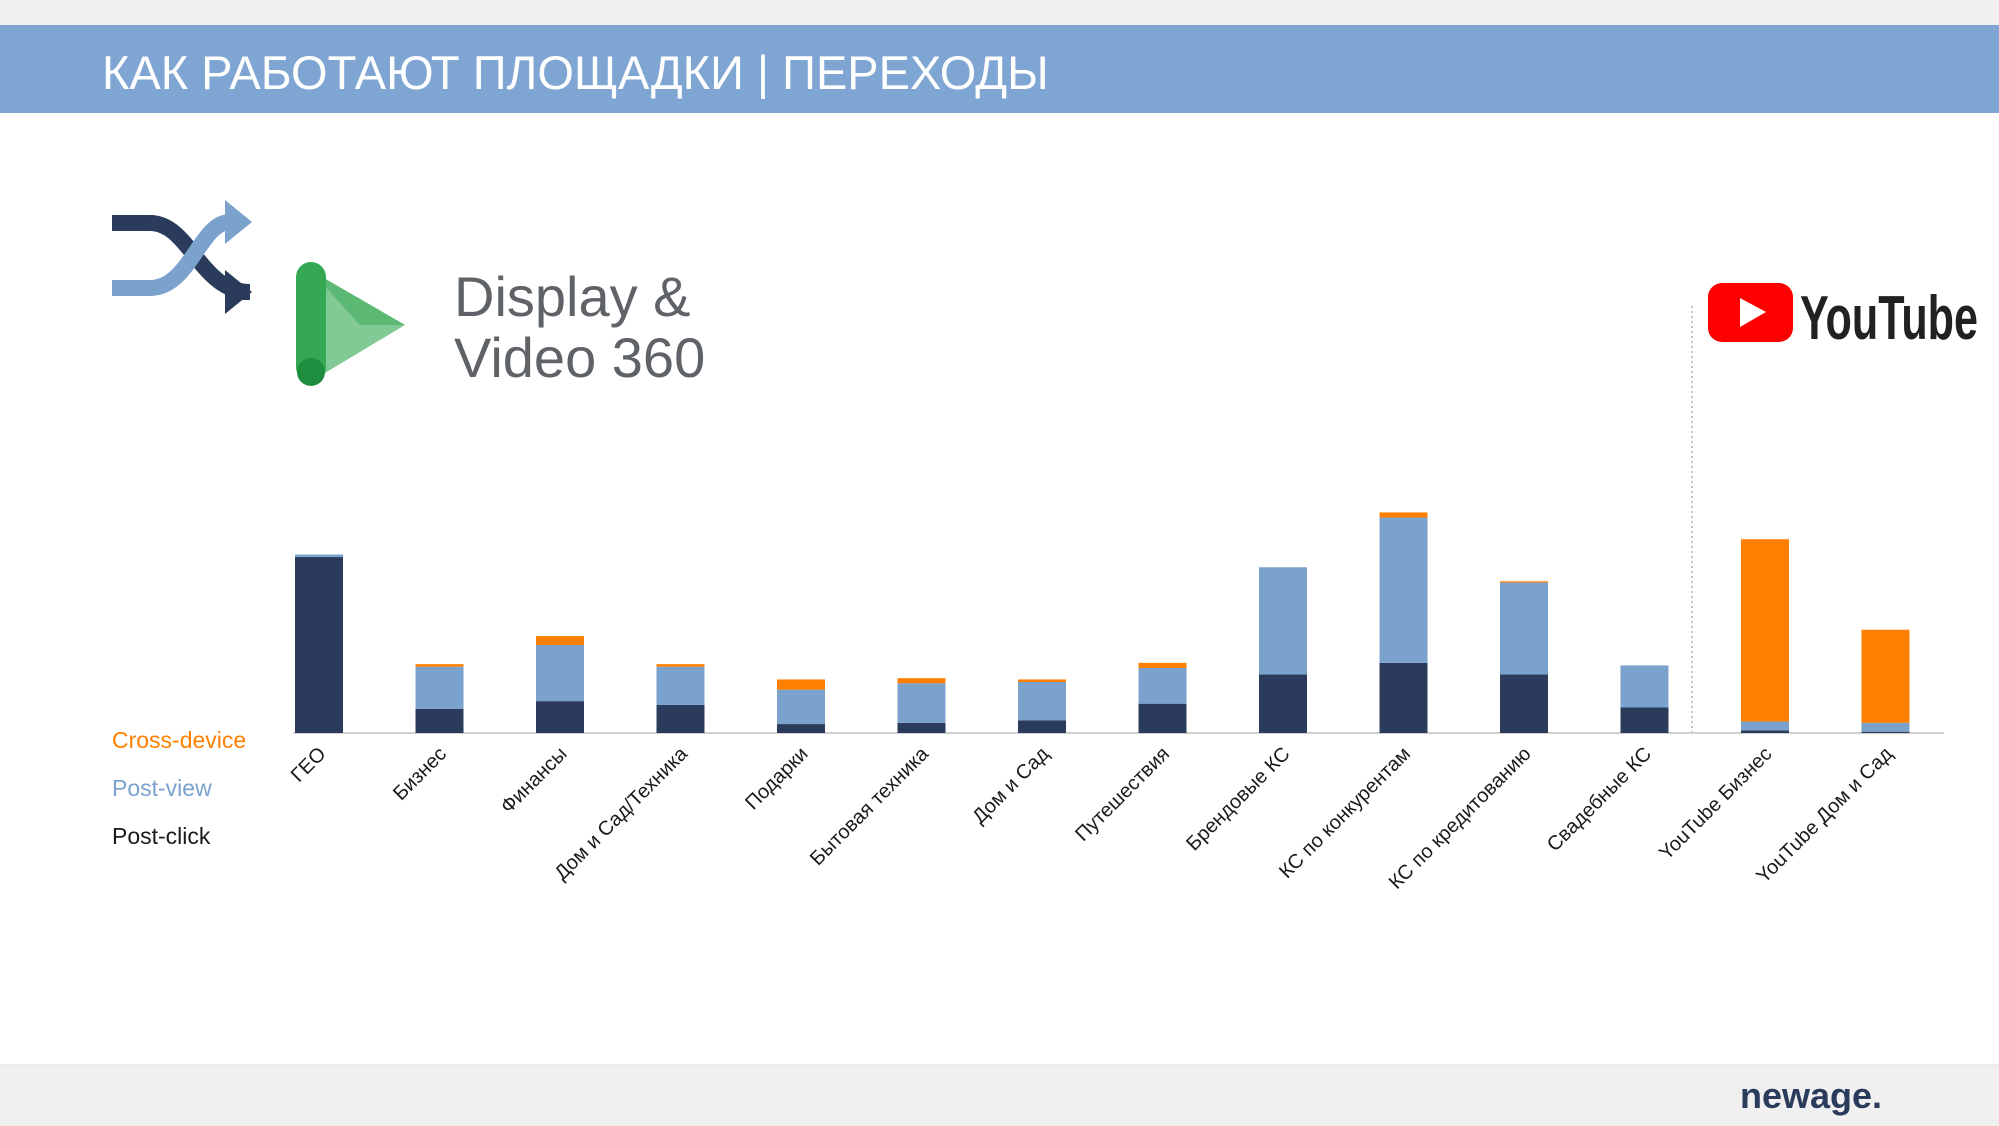 This screenshot has height=1126, width=1999. Describe the element at coordinates (179, 740) in the screenshot. I see `legend-entry: Cross-device` at that location.